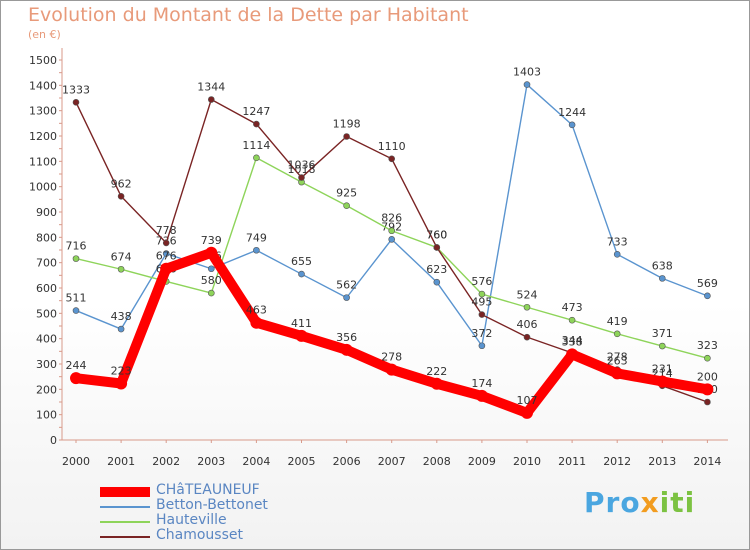  I want to click on data-label-chamousset: 1247, so click(256, 111).